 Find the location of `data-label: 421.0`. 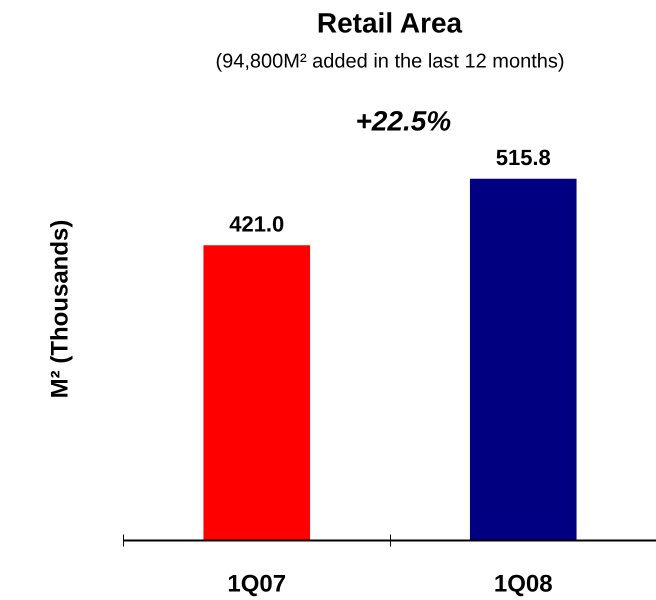

data-label: 421.0 is located at coordinates (256, 223).